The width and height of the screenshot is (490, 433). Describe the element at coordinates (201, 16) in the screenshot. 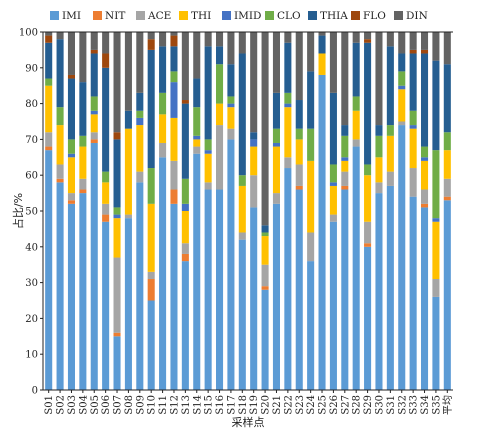

I see `legend-label: THI` at that location.